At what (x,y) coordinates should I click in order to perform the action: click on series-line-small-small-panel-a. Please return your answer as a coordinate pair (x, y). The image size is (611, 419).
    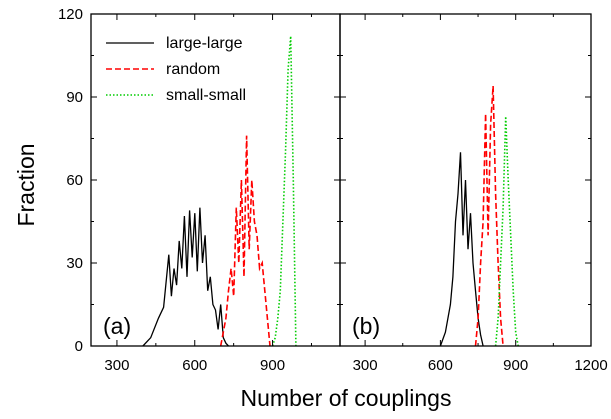
    Looking at the image, I should click on (284, 191).